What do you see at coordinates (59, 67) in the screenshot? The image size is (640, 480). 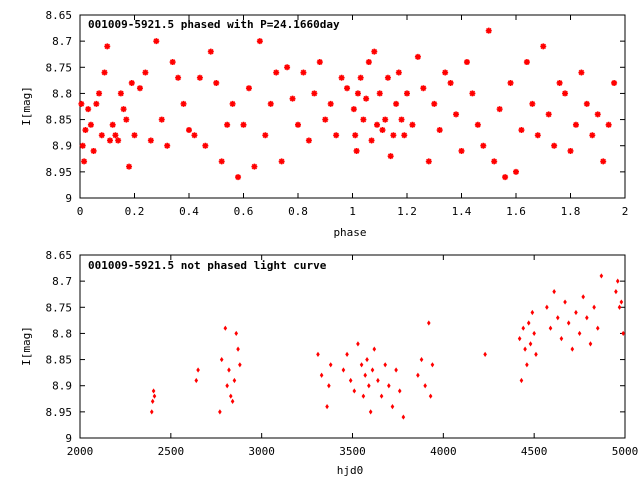 I see `phased-y-tick-label: 8.75` at bounding box center [59, 67].